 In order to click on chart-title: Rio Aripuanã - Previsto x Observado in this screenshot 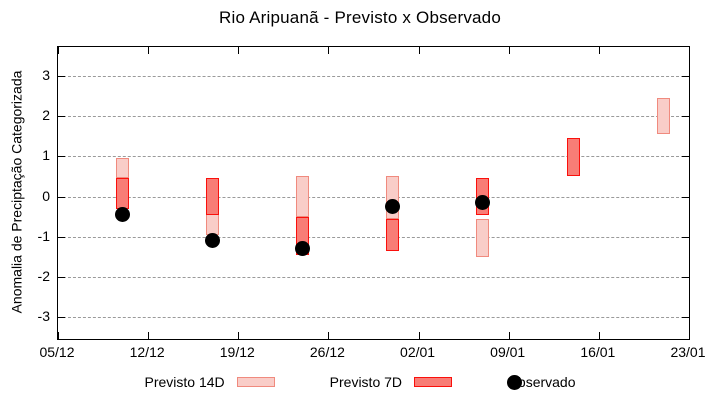, I will do `click(360, 17)`.